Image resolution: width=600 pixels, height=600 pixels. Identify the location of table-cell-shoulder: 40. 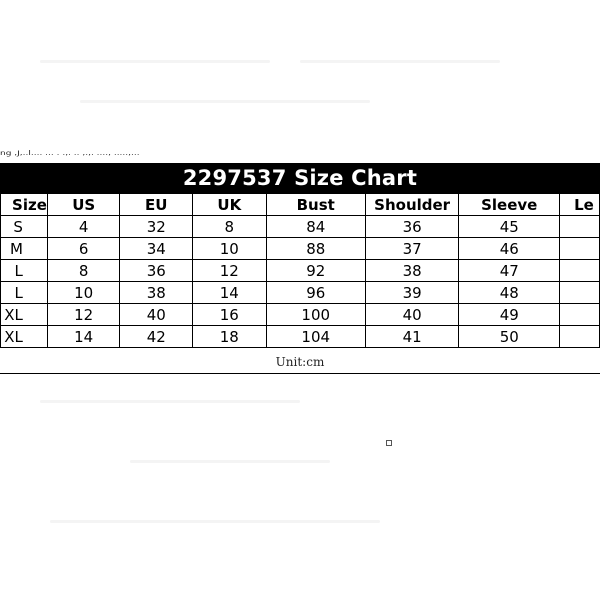
(412, 314).